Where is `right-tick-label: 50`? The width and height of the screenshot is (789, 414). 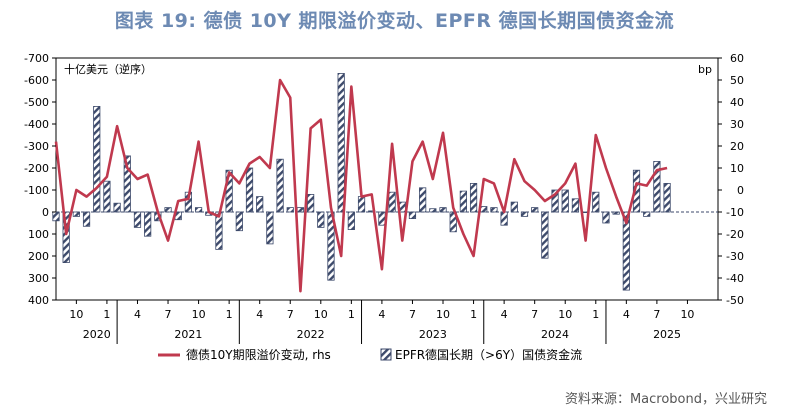
right-tick-label: 50 is located at coordinates (737, 80).